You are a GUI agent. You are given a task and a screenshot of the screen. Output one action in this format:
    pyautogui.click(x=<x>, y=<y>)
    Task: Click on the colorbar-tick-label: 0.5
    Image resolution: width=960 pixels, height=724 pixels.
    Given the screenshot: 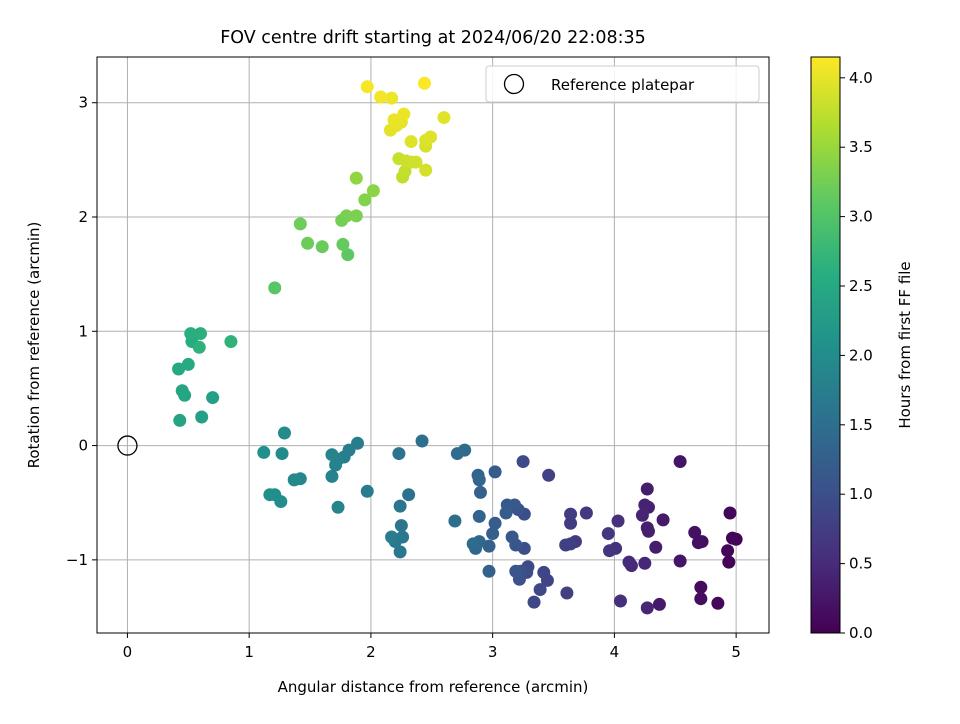 What is the action you would take?
    pyautogui.click(x=861, y=564)
    